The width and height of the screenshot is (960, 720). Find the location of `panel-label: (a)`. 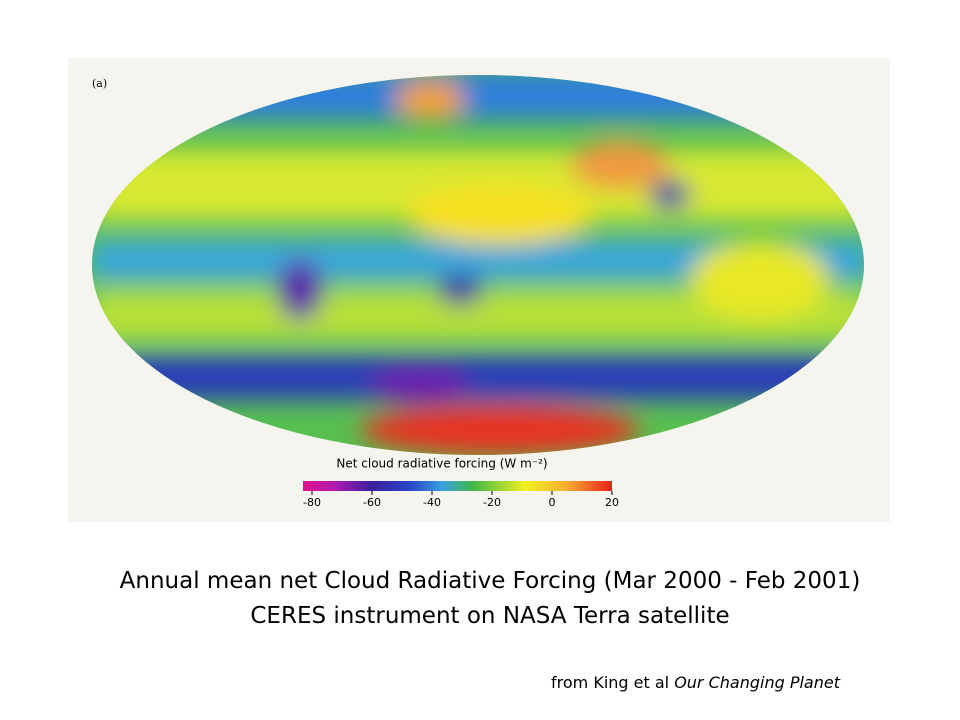

panel-label: (a) is located at coordinates (99, 83).